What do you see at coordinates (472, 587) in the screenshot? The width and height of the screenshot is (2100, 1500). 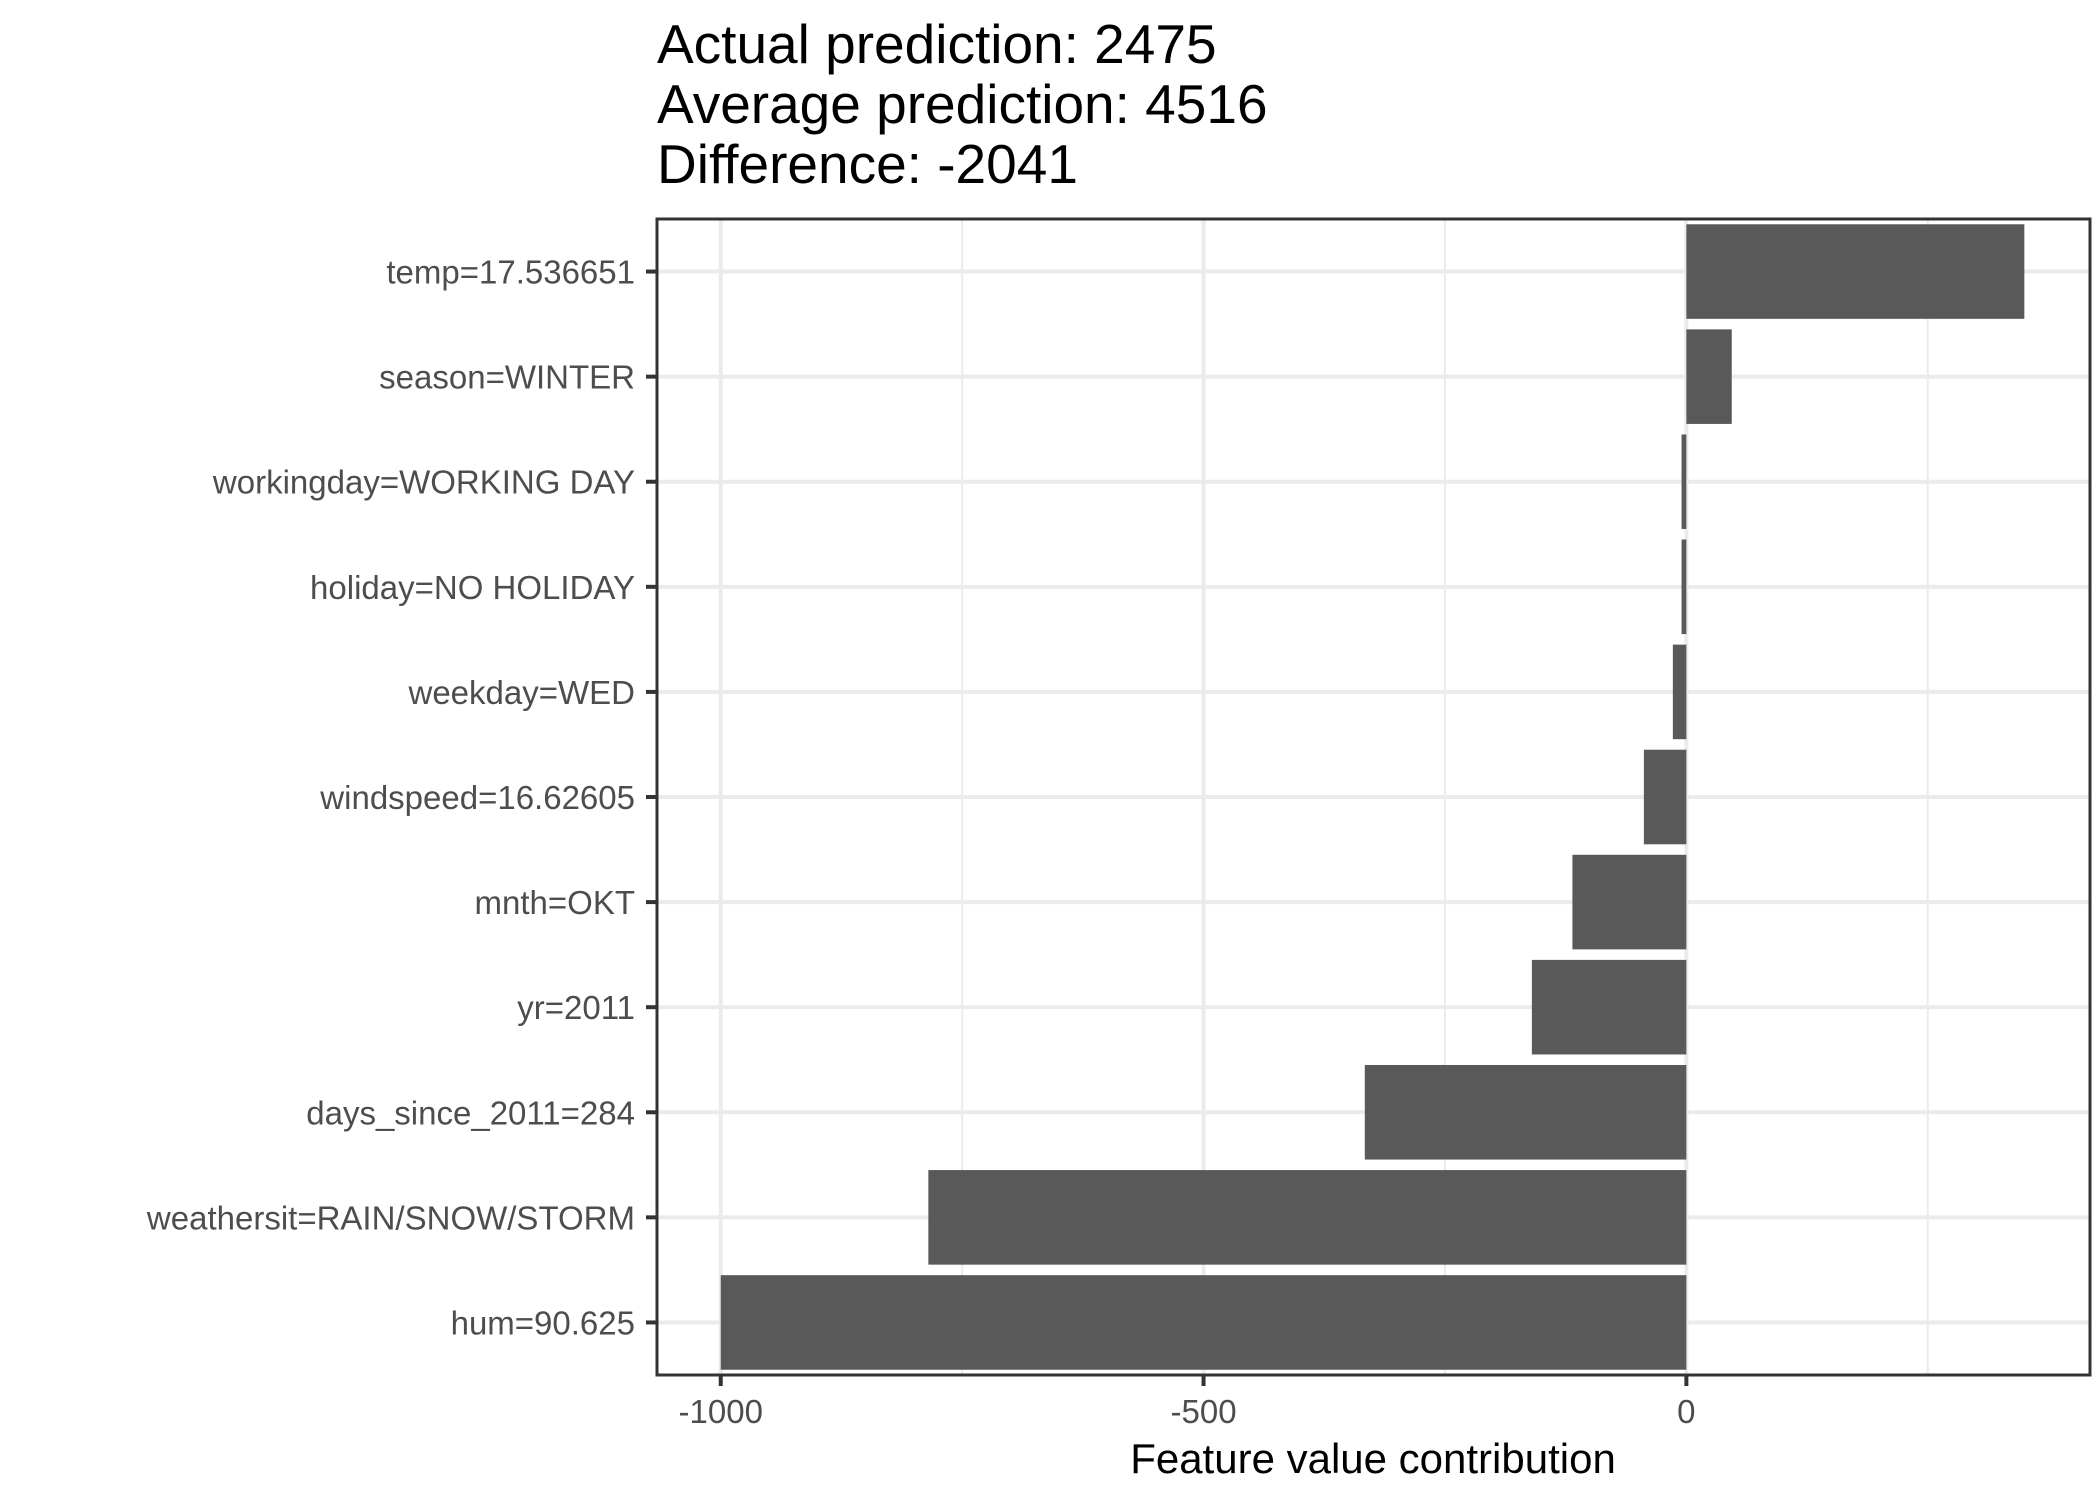 I see `y-tick-label: holiday=NO HOLIDAY` at bounding box center [472, 587].